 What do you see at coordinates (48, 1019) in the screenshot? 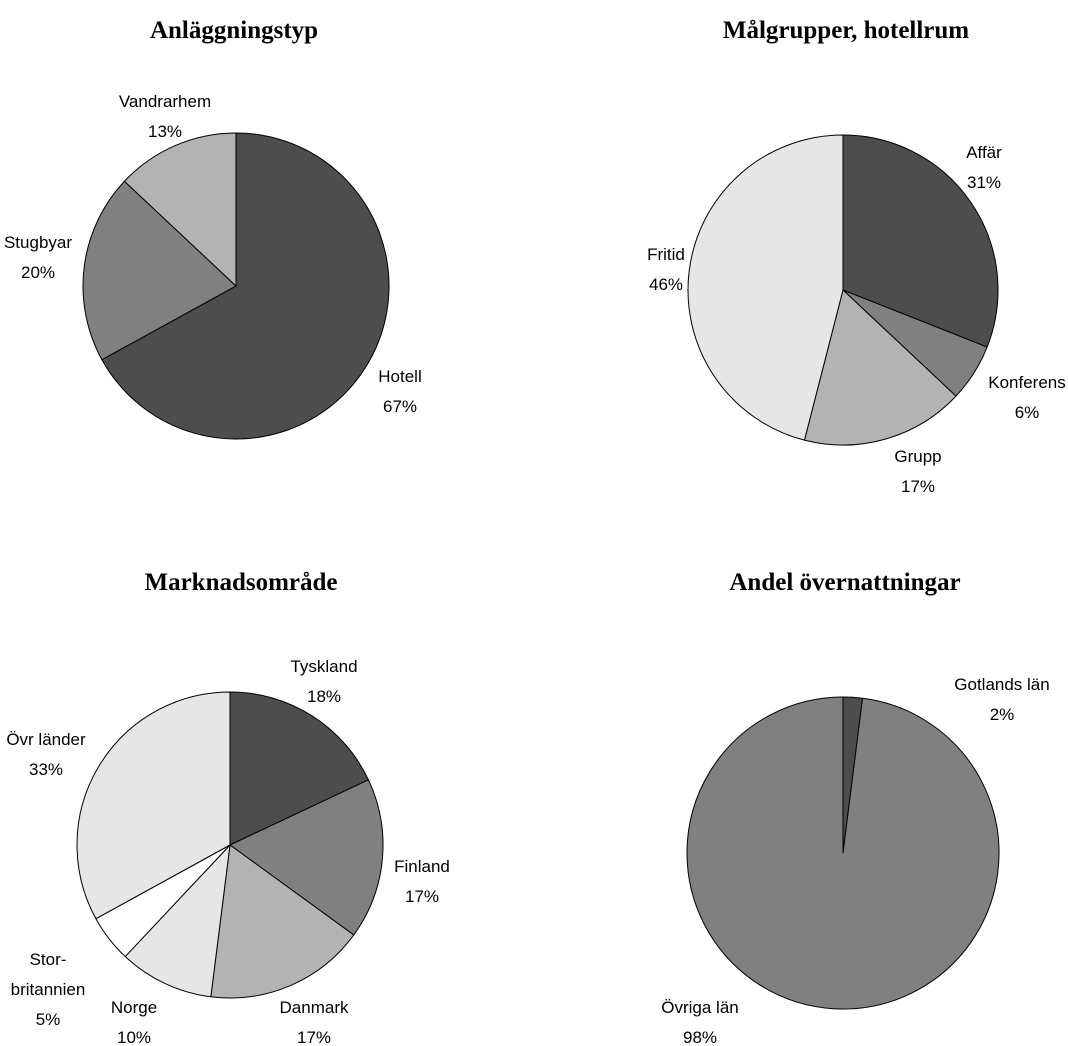
I see `slice-label-percent: 5%` at bounding box center [48, 1019].